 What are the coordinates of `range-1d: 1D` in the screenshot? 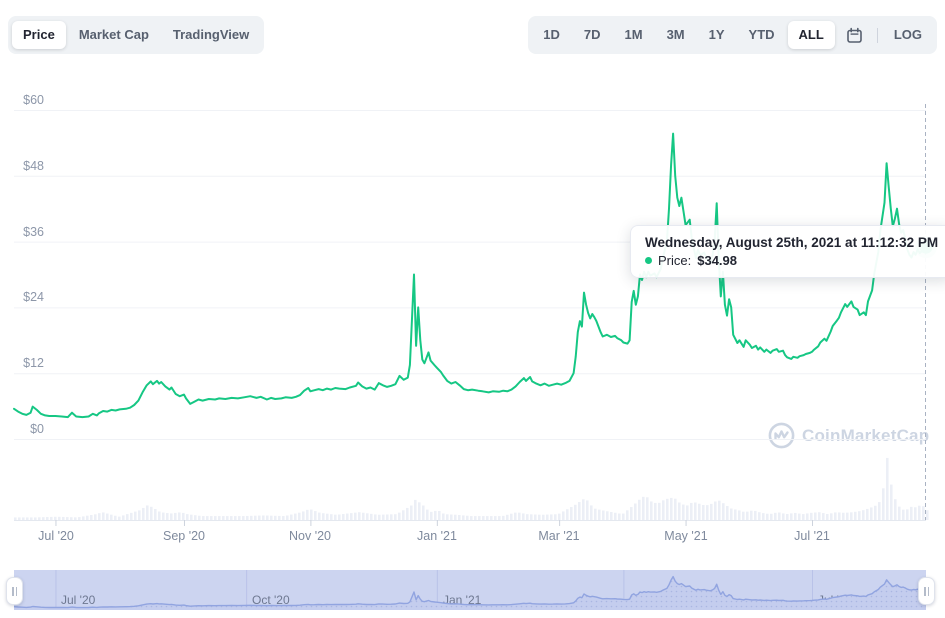 It's located at (551, 35).